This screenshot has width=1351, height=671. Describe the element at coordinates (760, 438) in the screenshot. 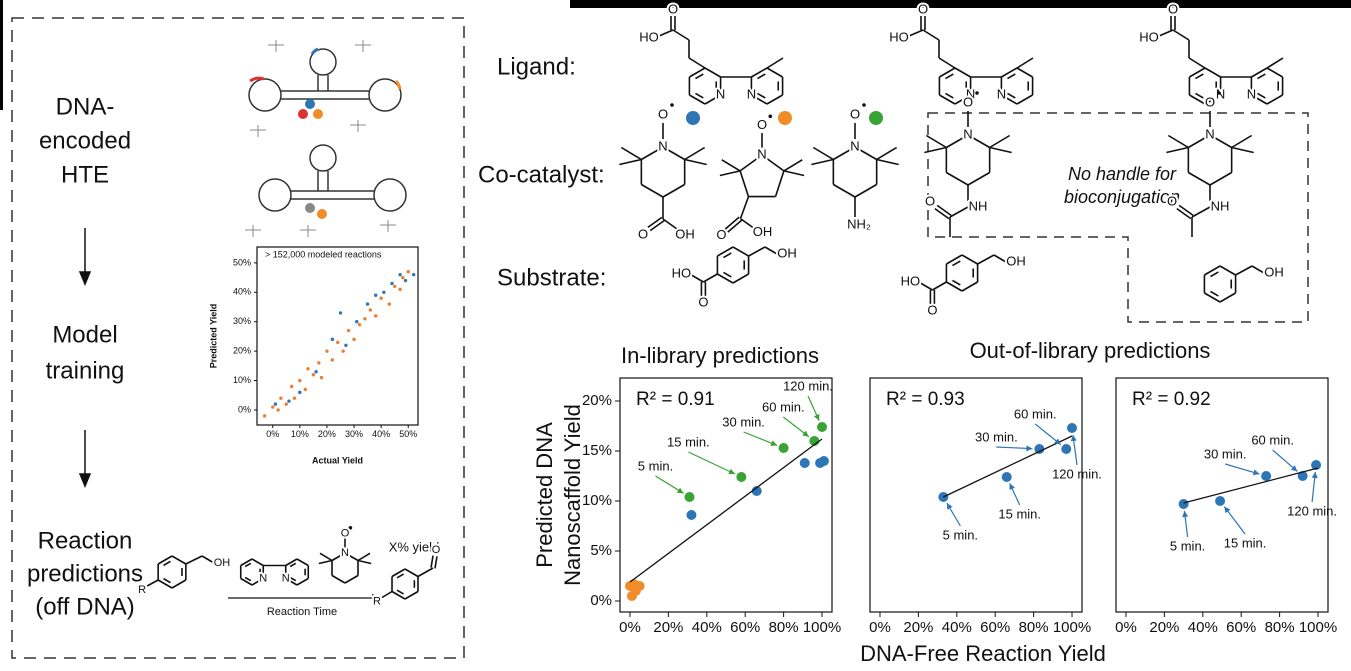

I see `annotation-arrow` at that location.